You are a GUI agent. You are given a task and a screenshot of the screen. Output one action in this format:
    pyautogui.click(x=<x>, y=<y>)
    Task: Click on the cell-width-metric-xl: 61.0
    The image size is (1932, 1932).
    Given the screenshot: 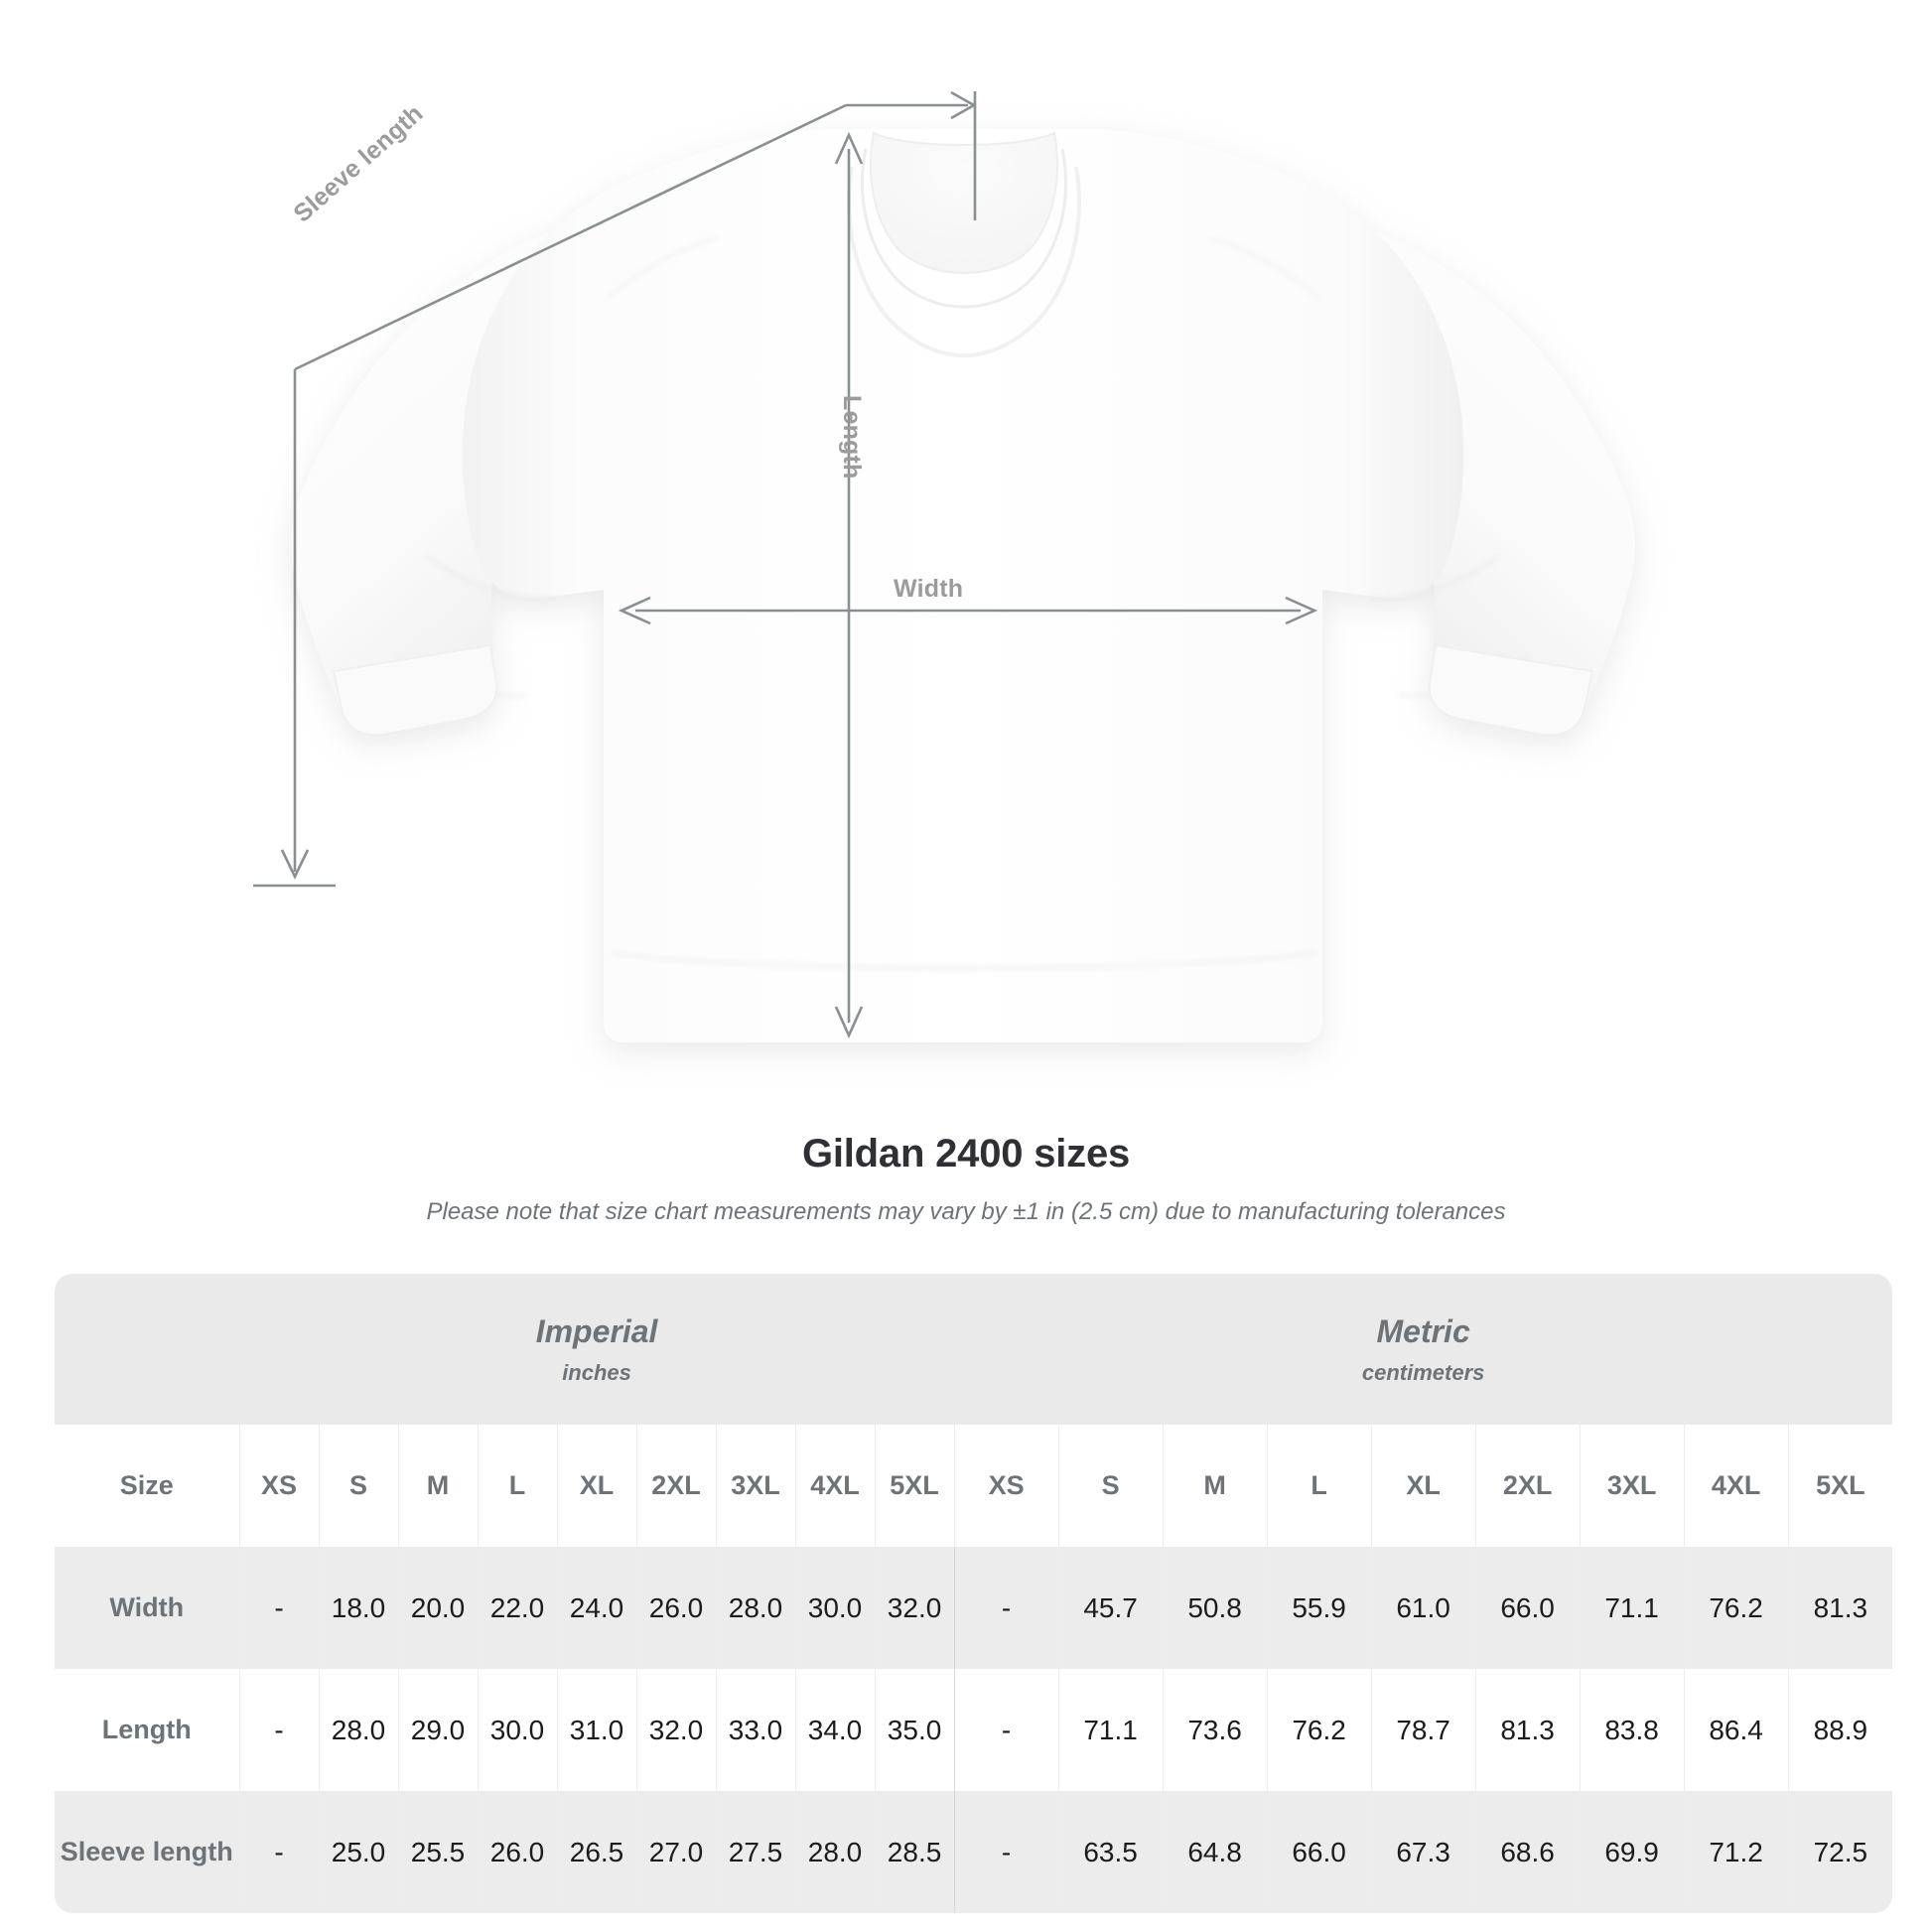 What is the action you would take?
    pyautogui.click(x=1423, y=1608)
    